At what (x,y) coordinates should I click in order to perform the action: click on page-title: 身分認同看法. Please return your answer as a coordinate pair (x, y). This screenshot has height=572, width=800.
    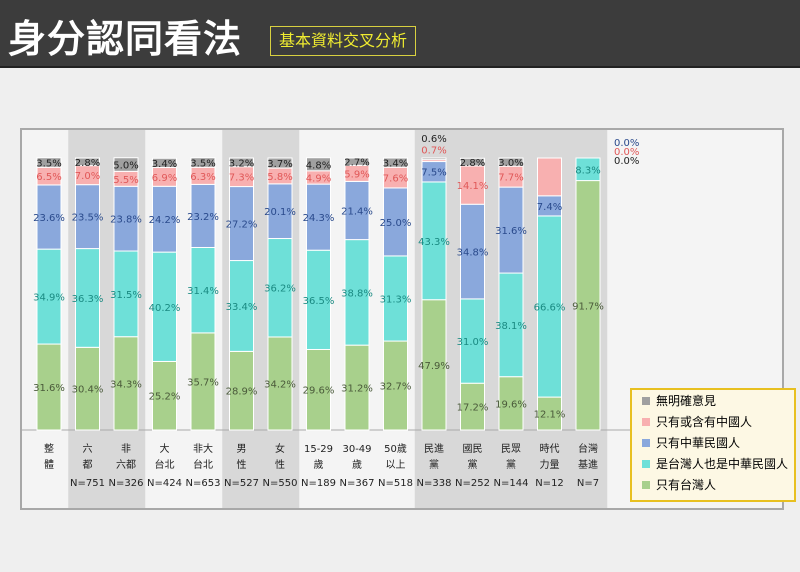
    Looking at the image, I should click on (125, 39).